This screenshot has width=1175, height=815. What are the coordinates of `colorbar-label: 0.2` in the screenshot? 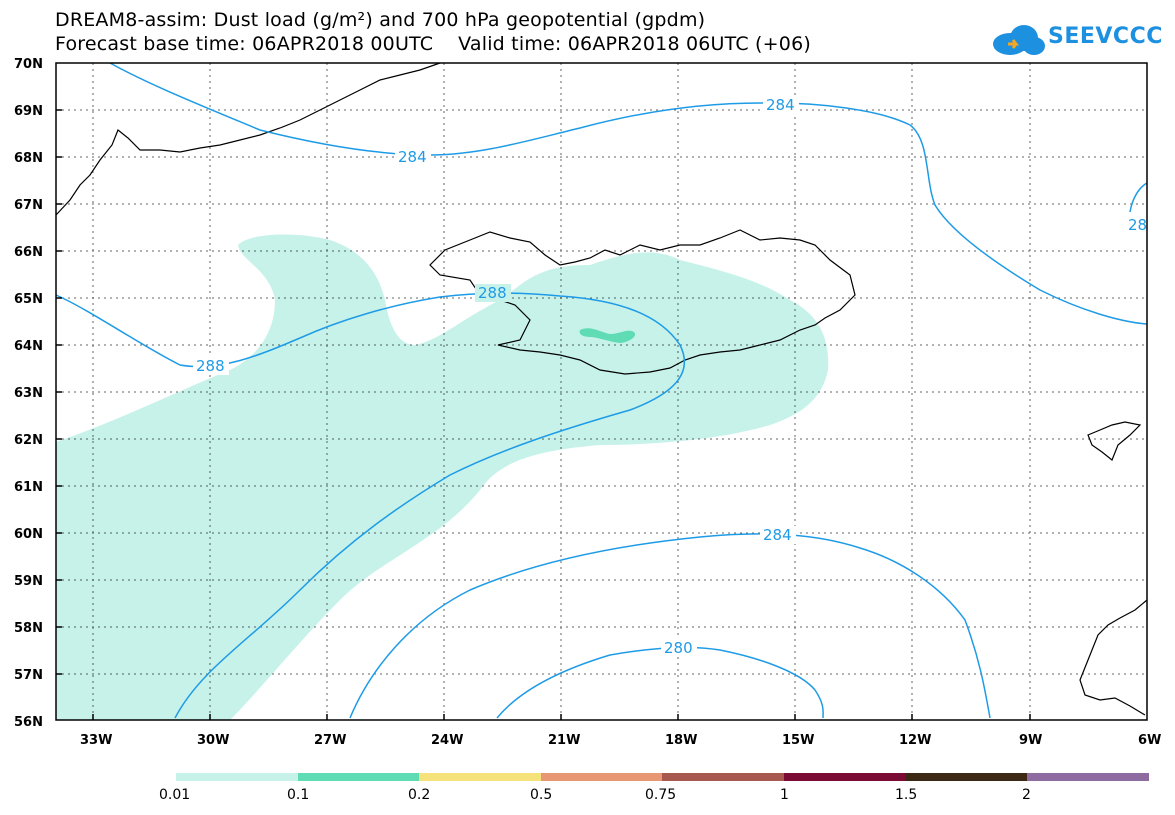 It's located at (419, 795).